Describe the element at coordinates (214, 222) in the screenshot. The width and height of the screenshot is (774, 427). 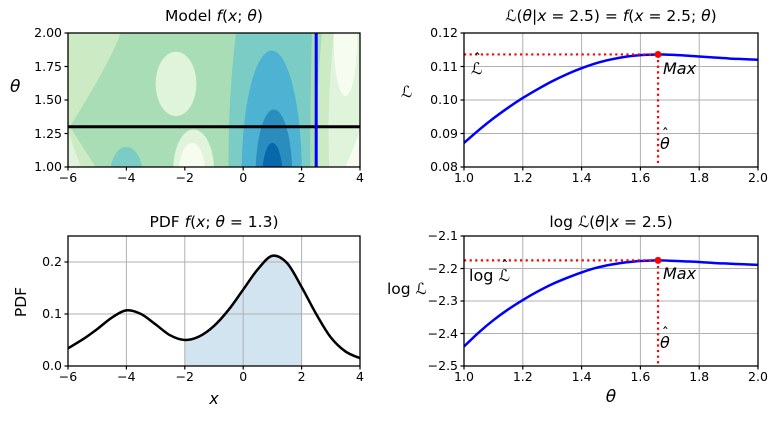
I see `plot-pdf-title: PDF f(x; θ = 1.3)` at that location.